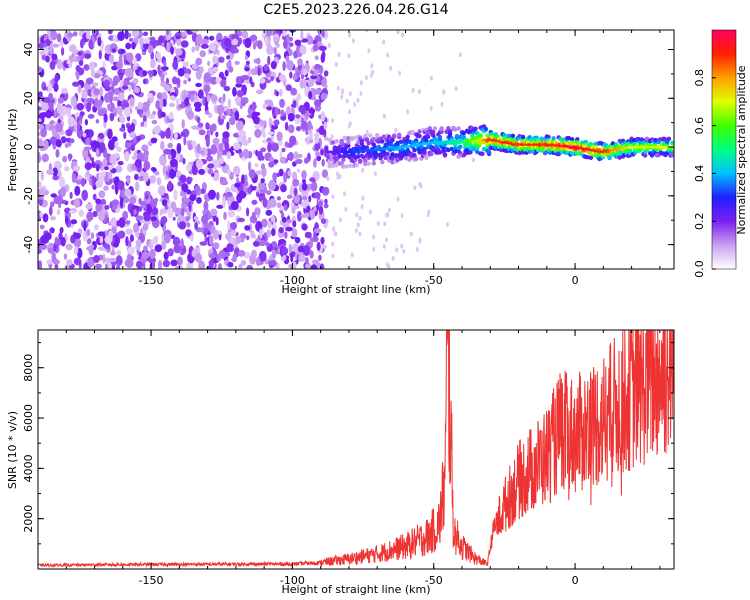 This screenshot has height=600, width=750. What do you see at coordinates (12, 150) in the screenshot?
I see `spectrogram-y-axis-label: Frequency (Hz)` at bounding box center [12, 150].